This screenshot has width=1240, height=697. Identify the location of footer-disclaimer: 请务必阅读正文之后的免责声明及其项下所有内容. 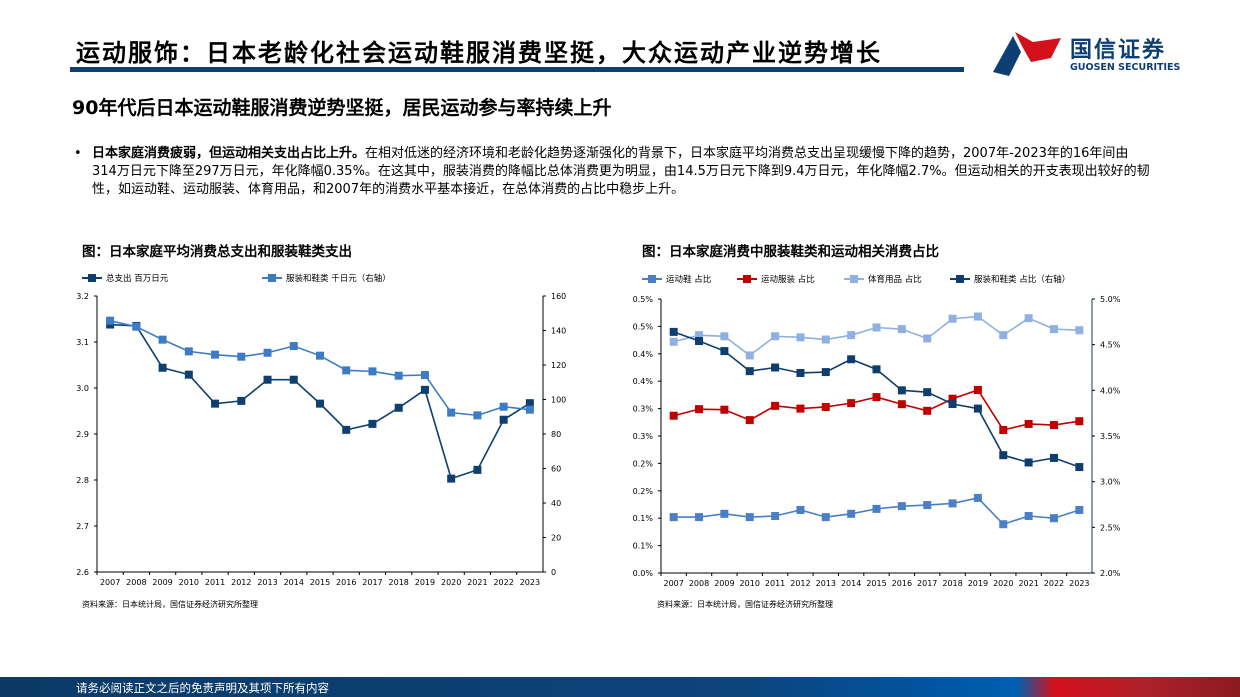
(202, 688).